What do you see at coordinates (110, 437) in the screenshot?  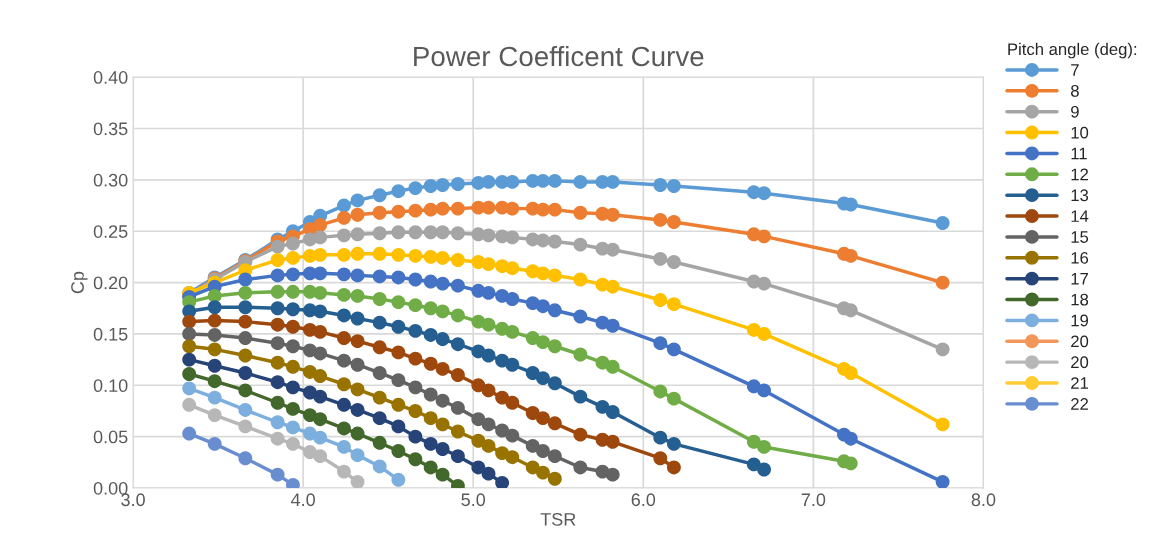 I see `y-tick-label: 0.05` at bounding box center [110, 437].